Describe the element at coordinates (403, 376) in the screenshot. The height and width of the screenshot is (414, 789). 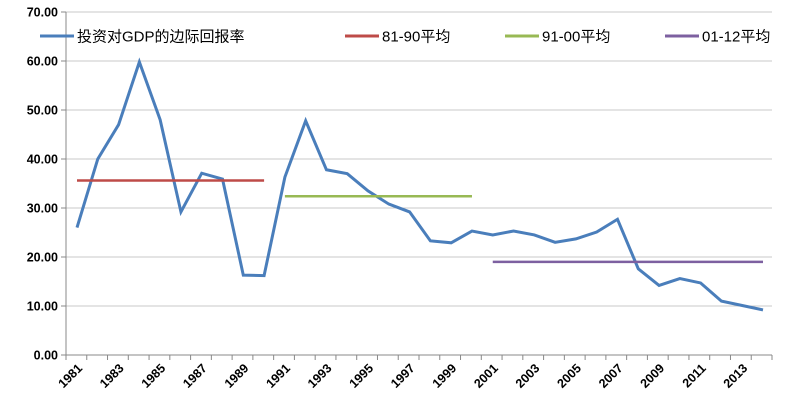
I see `x-tick-label: 1997` at that location.